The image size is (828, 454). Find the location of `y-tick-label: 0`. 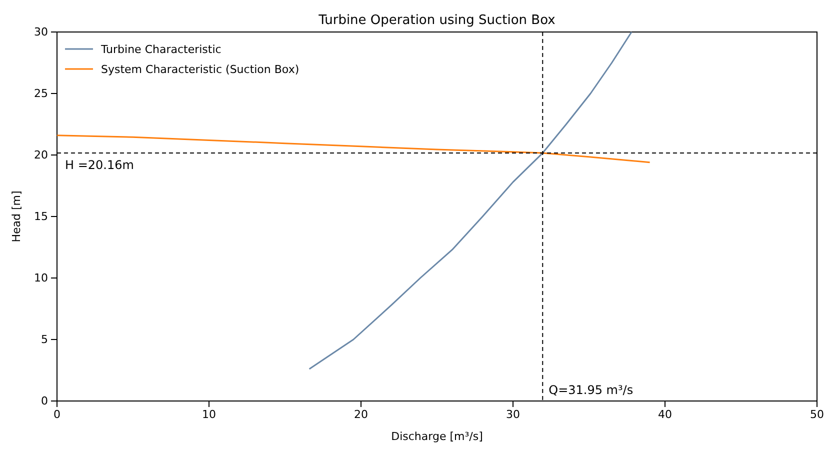

y-tick-label: 0 is located at coordinates (44, 401).